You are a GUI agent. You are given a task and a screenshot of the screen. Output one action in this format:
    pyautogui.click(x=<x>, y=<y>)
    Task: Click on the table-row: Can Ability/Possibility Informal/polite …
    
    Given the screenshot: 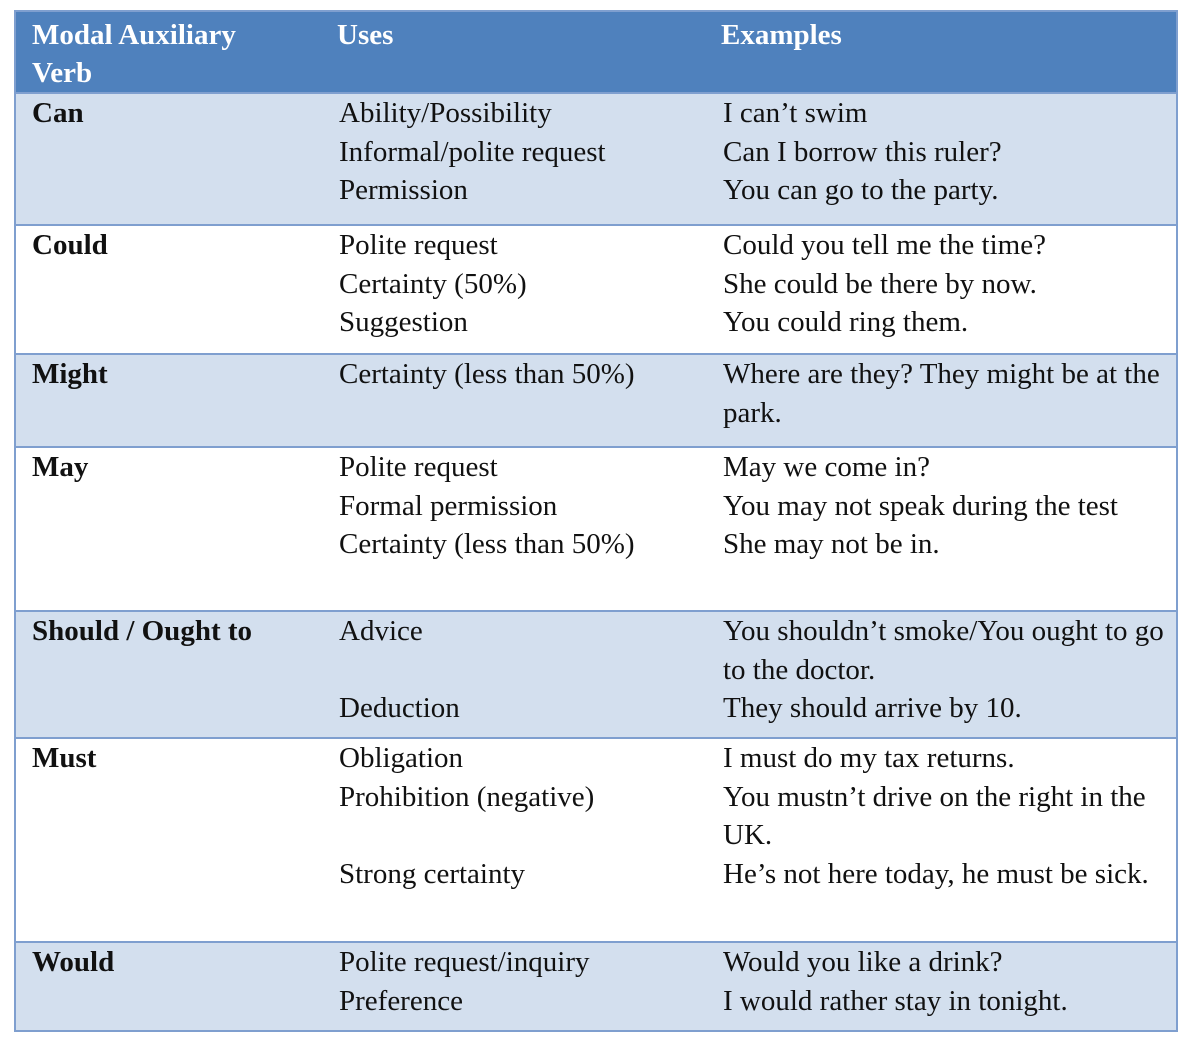 What is the action you would take?
    pyautogui.click(x=596, y=159)
    